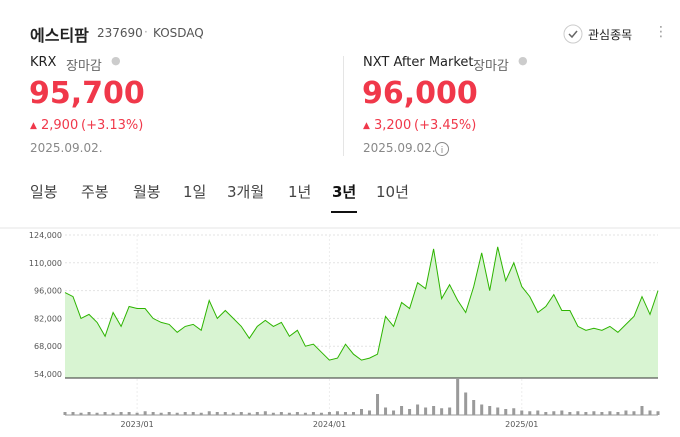  What do you see at coordinates (393, 125) in the screenshot?
I see `change: 3,200` at bounding box center [393, 125].